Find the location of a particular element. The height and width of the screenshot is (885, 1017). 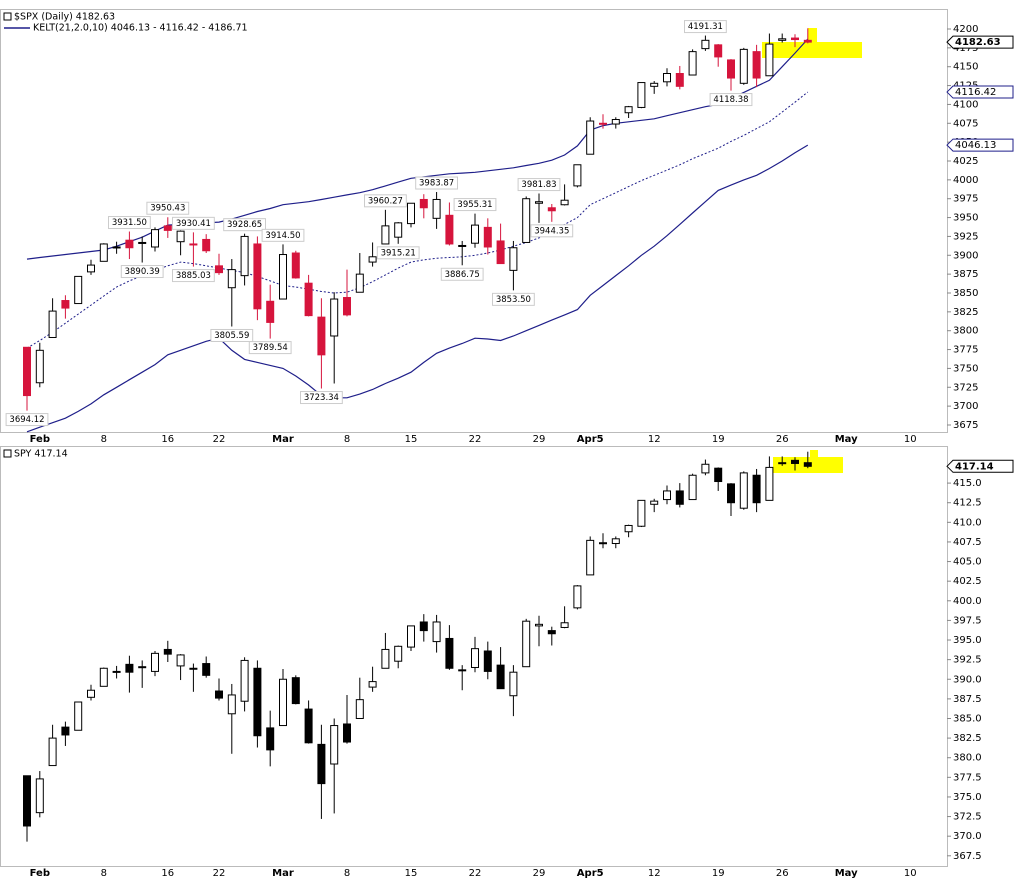

annotation: 3853.50 is located at coordinates (513, 300).